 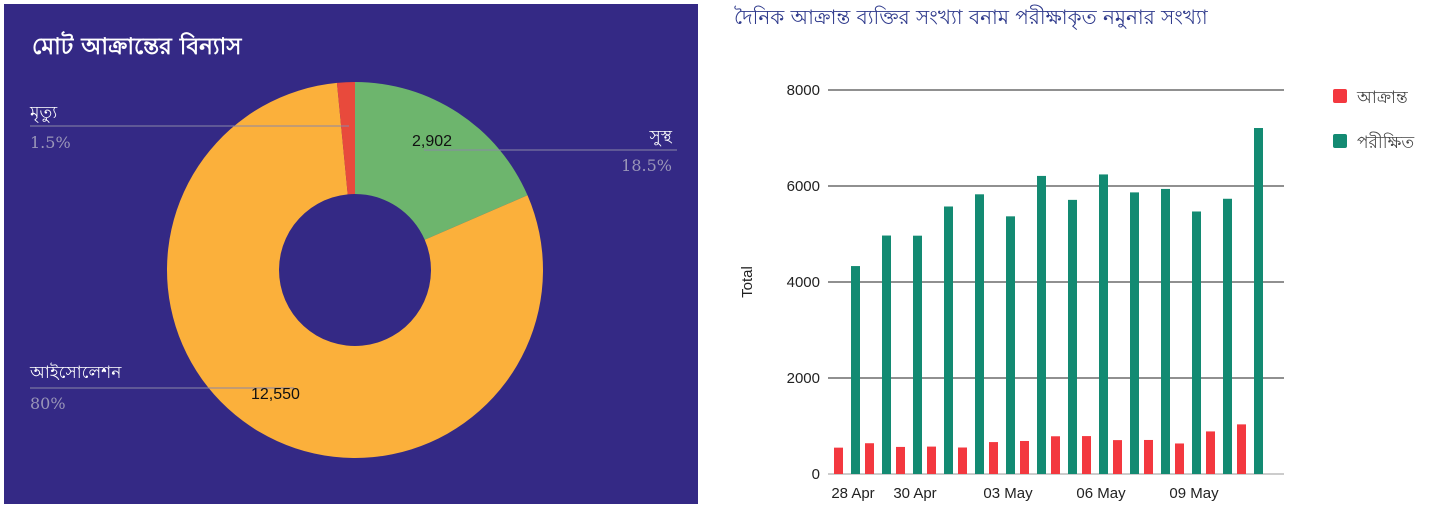 I want to click on y-axis-ticks: 0 2000 4000 6000 8000, so click(x=803, y=282).